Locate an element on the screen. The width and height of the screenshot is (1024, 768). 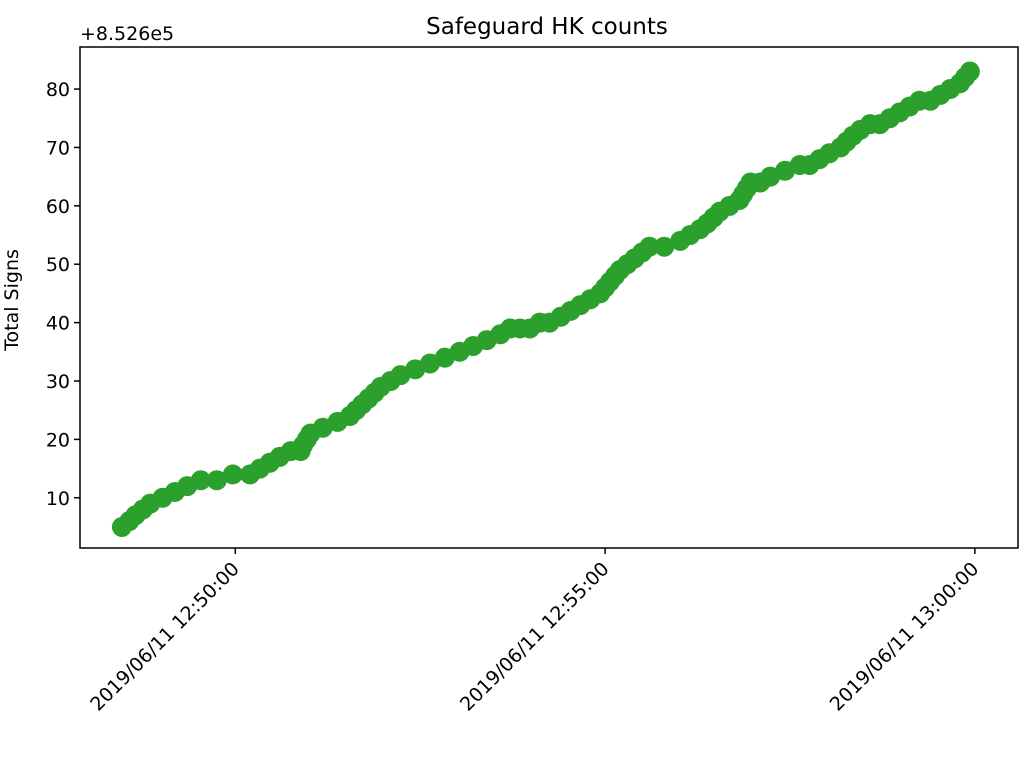
y-tick-label: 10 is located at coordinates (58, 499).